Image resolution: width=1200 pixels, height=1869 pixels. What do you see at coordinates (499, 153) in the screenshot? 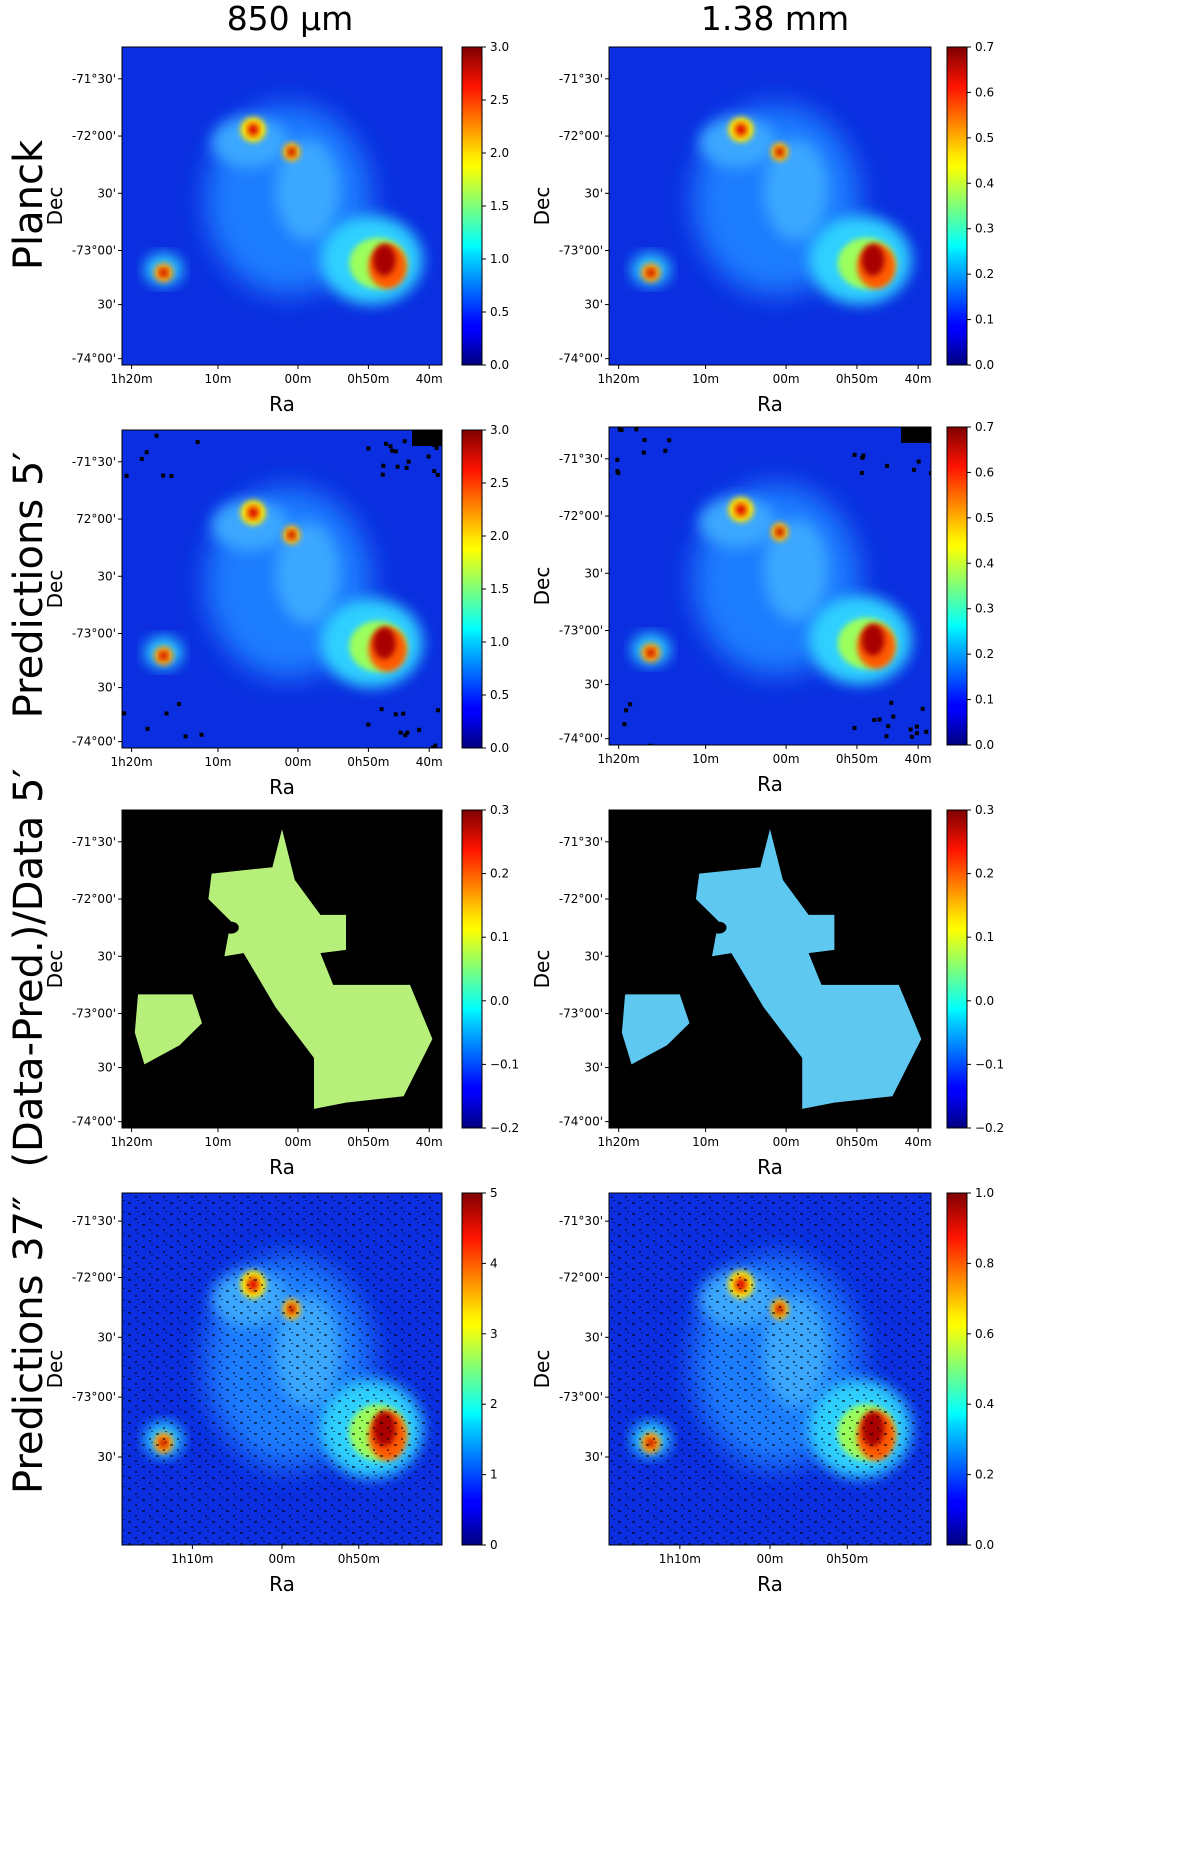
I see `colorbar-tick-label: 2.0` at bounding box center [499, 153].